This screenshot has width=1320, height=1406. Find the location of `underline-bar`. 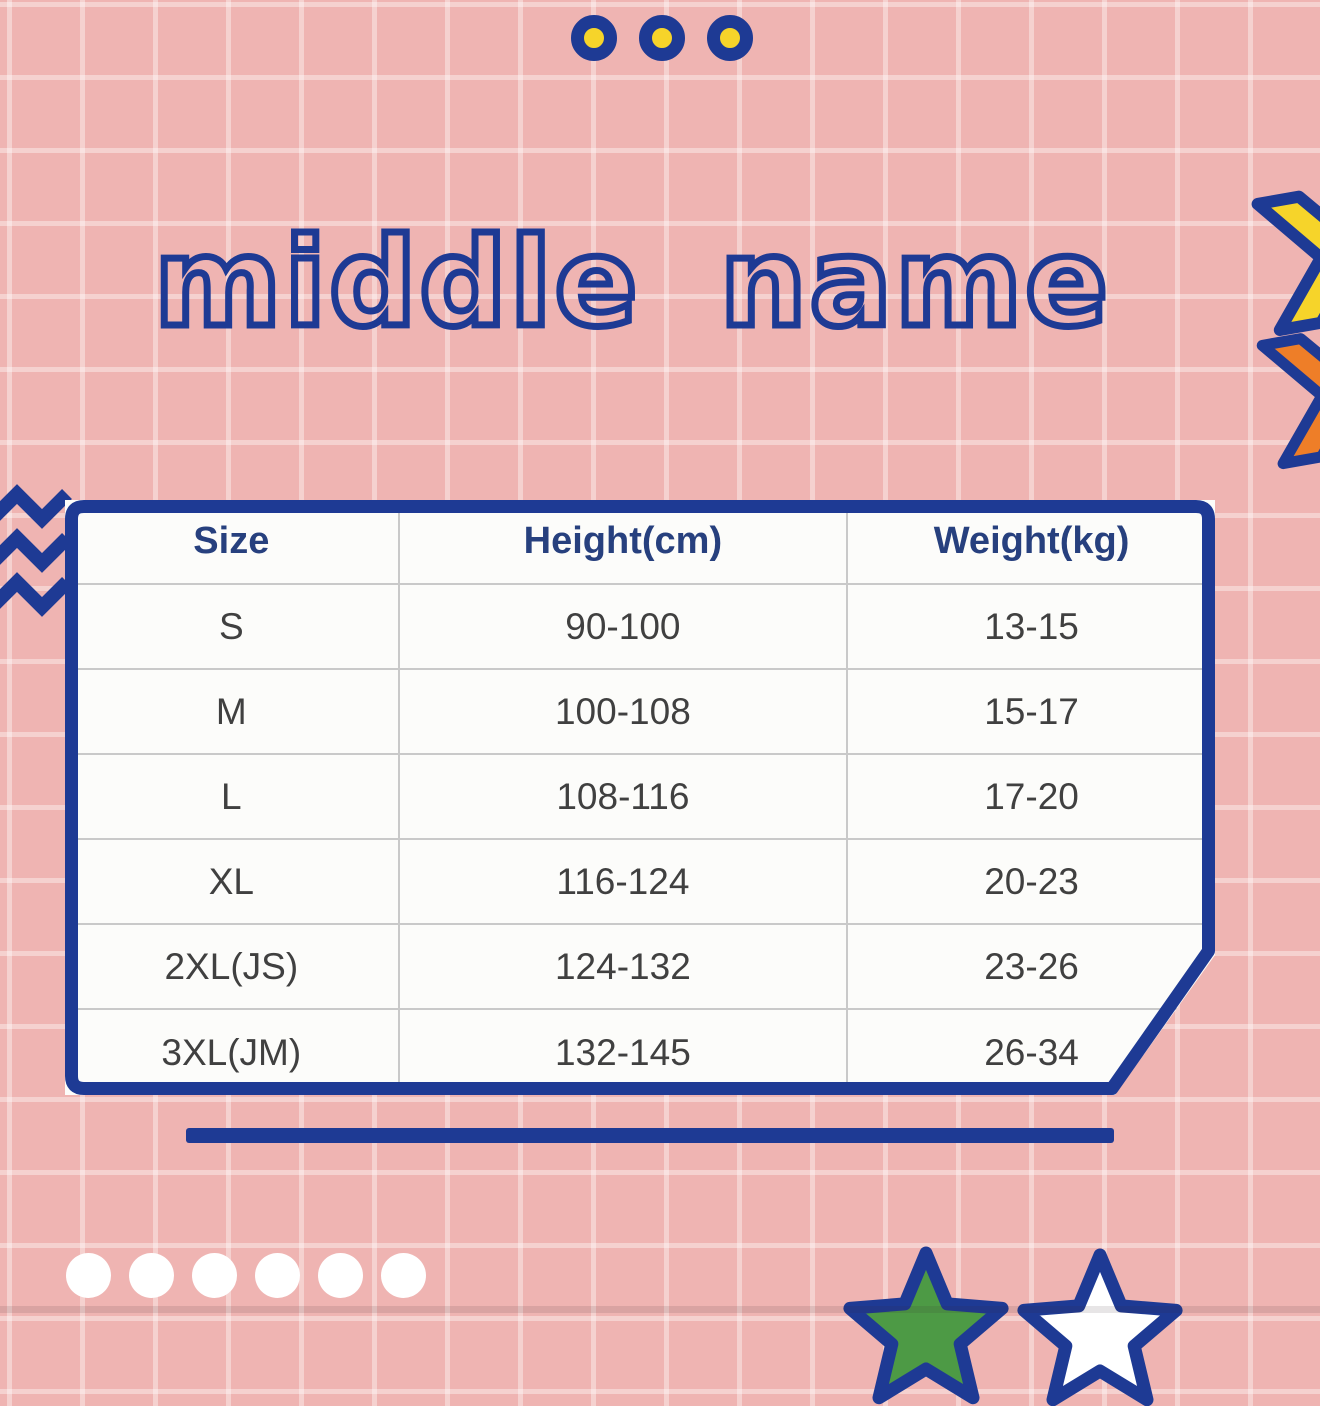

underline-bar is located at coordinates (650, 1135).